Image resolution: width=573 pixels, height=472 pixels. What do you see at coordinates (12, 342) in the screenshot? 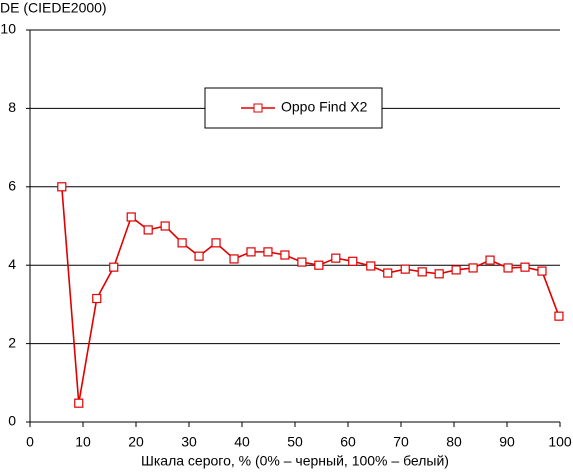
I see `y-tick-label: 2` at bounding box center [12, 342].